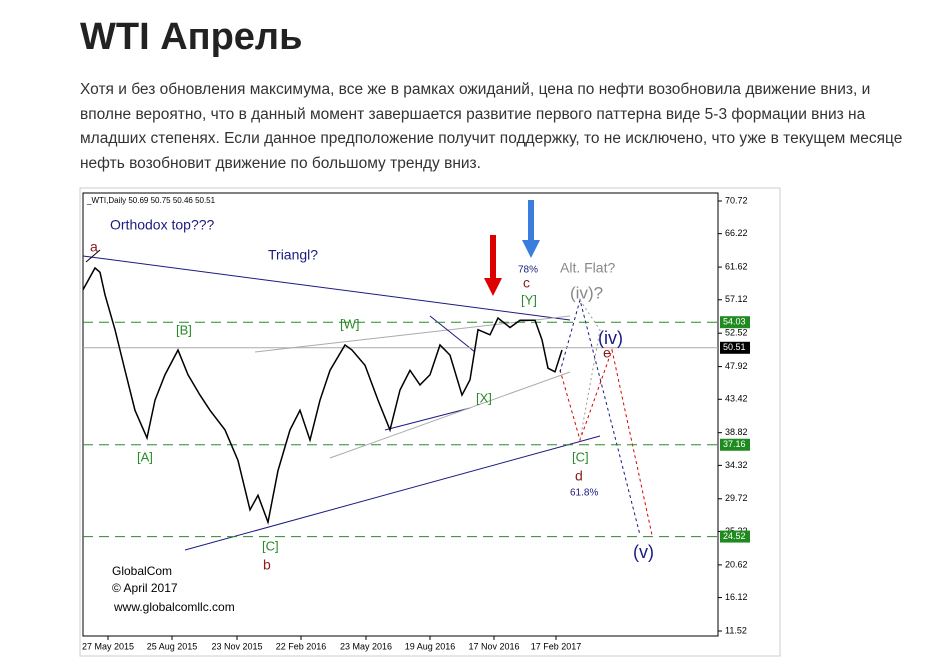 The width and height of the screenshot is (937, 659). What do you see at coordinates (736, 333) in the screenshot?
I see `y-tick-label: 52.52` at bounding box center [736, 333].